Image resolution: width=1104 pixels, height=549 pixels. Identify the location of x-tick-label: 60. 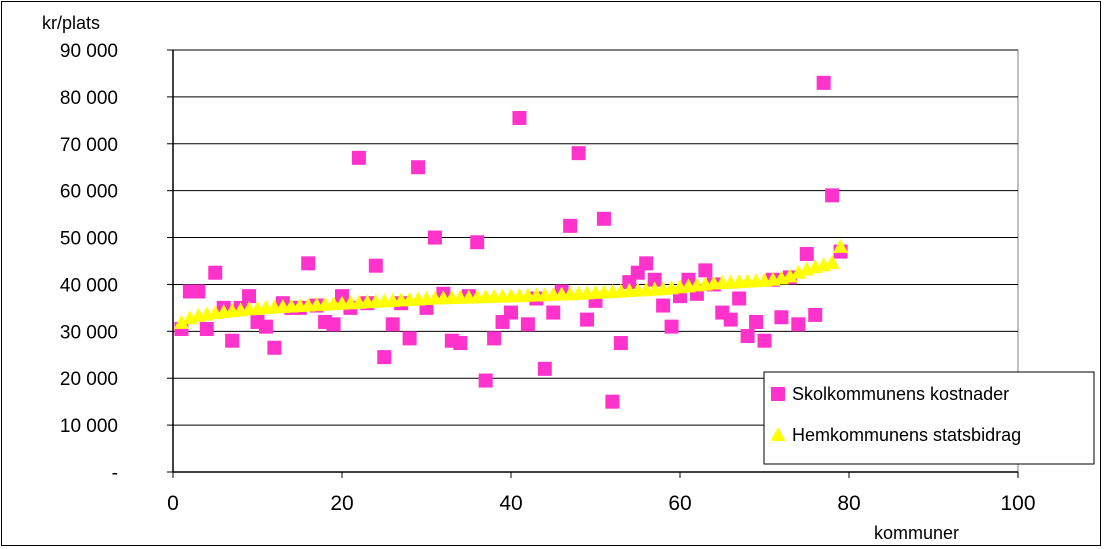
(679, 503).